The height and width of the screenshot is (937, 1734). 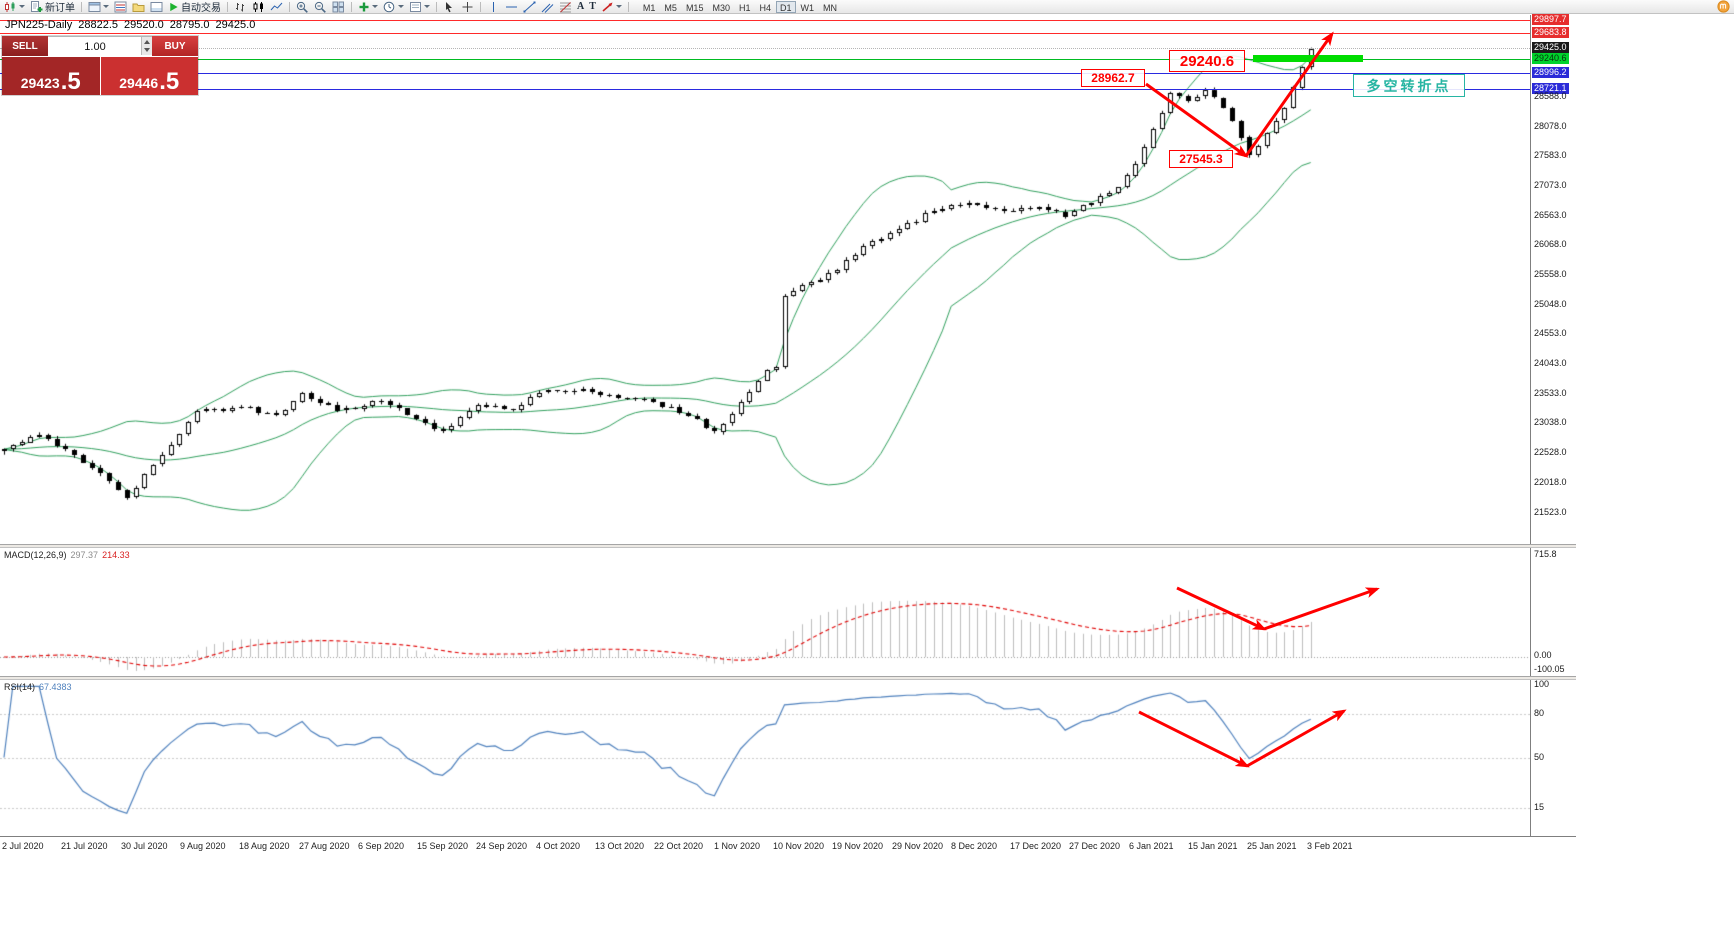 What do you see at coordinates (146, 41) in the screenshot?
I see `volume-up-button` at bounding box center [146, 41].